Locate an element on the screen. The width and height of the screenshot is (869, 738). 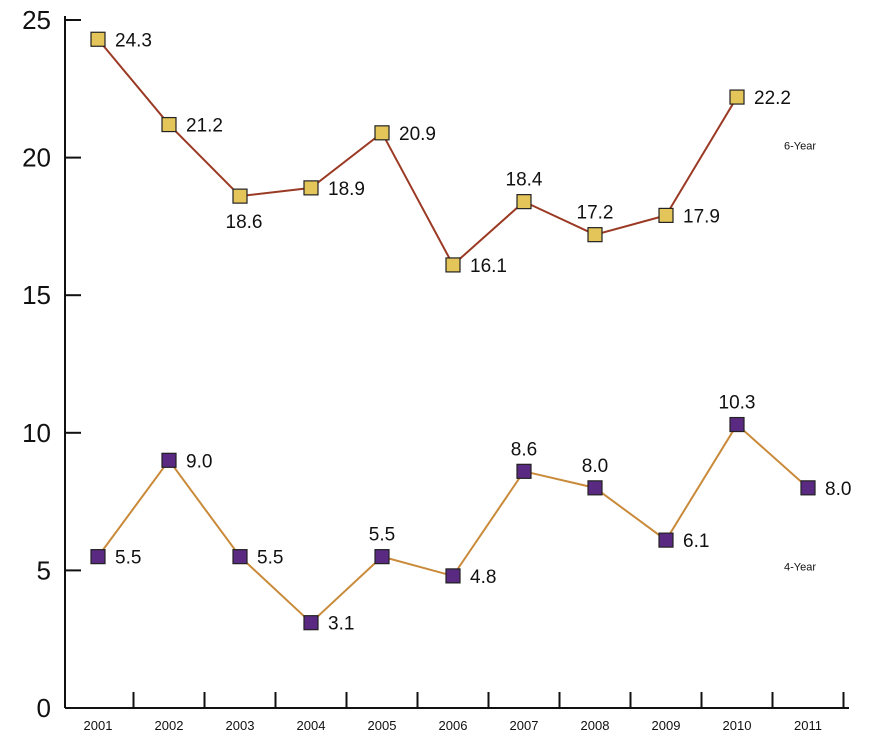
data-label-6-year: 21.2 is located at coordinates (204, 126).